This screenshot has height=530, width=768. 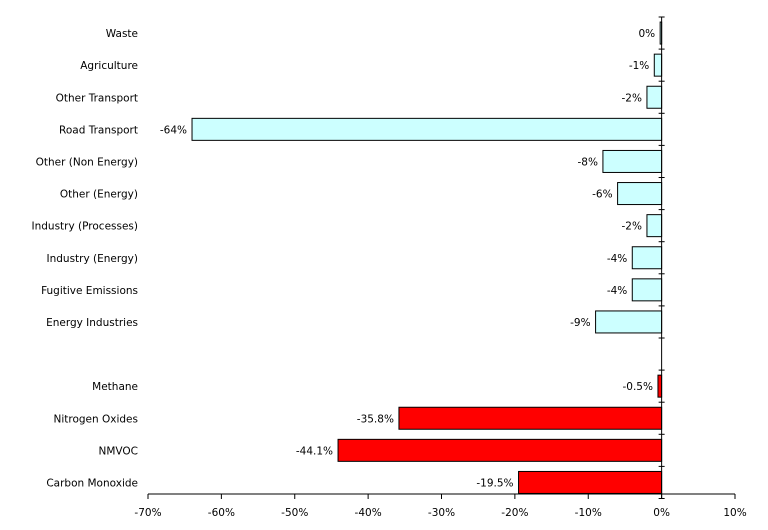 What do you see at coordinates (85, 227) in the screenshot?
I see `category-label-industry-processes: Industry (Processes)` at bounding box center [85, 227].